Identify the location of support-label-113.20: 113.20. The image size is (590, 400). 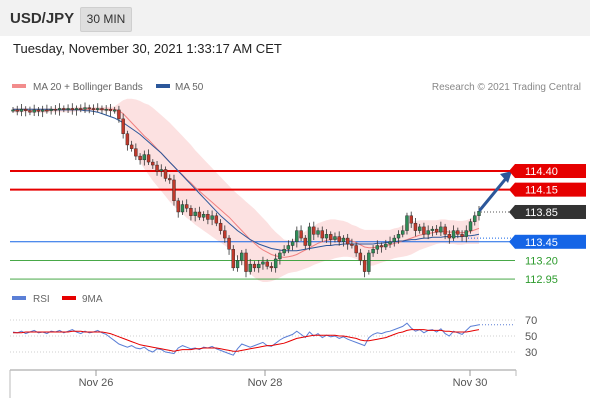
(541, 261).